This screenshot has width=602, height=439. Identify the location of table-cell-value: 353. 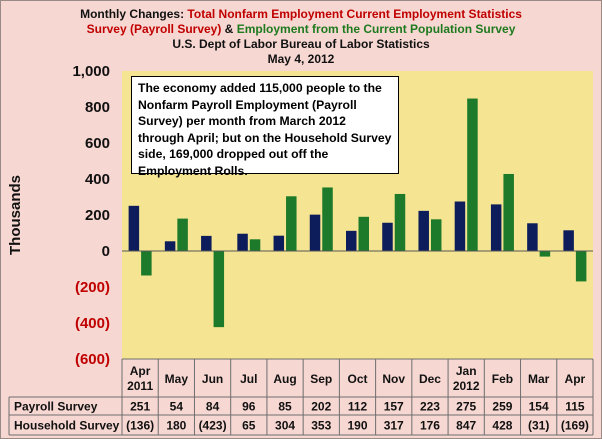
(321, 426).